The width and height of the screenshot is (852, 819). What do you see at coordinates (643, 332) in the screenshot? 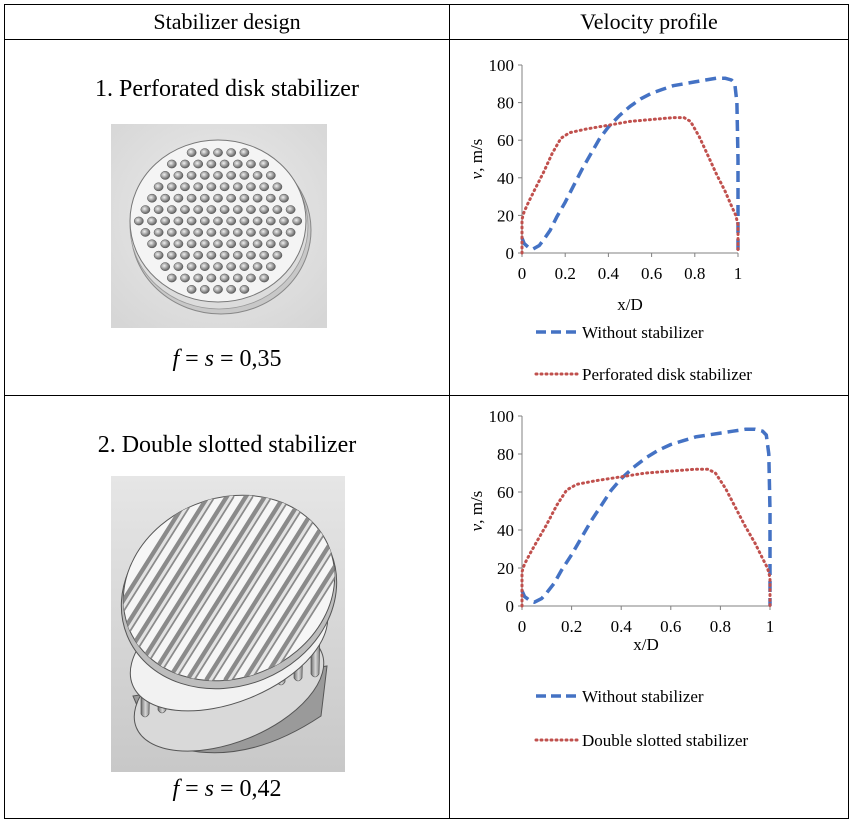
I see `legend-label-1: Without stabilizer` at bounding box center [643, 332].